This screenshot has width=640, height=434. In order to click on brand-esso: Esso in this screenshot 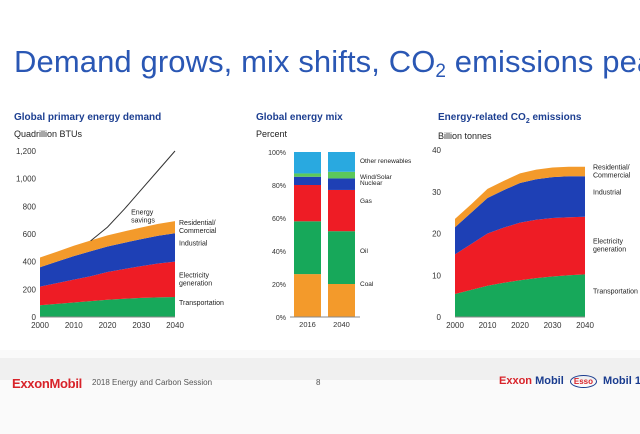, I will do `click(583, 381)`.